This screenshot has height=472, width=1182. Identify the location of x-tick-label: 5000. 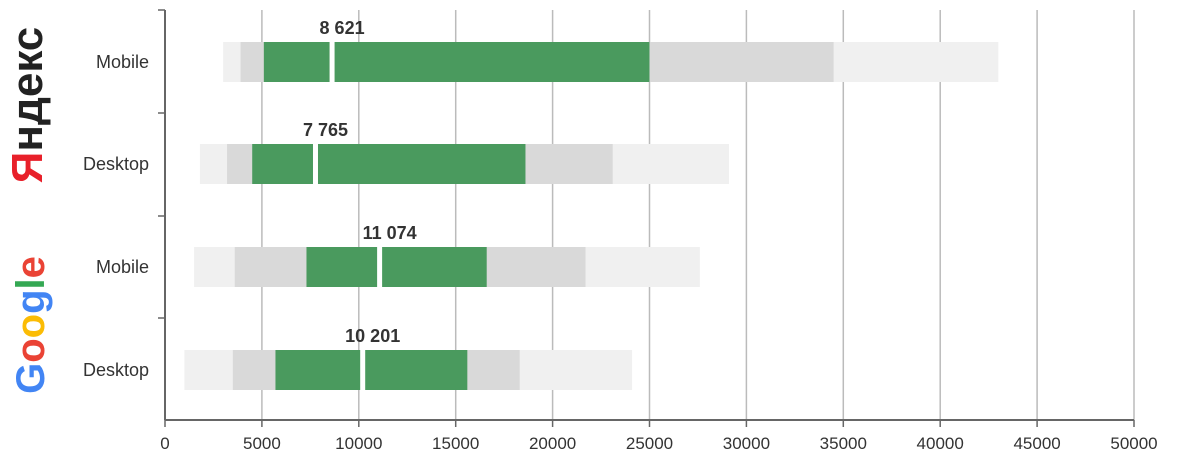
(262, 443).